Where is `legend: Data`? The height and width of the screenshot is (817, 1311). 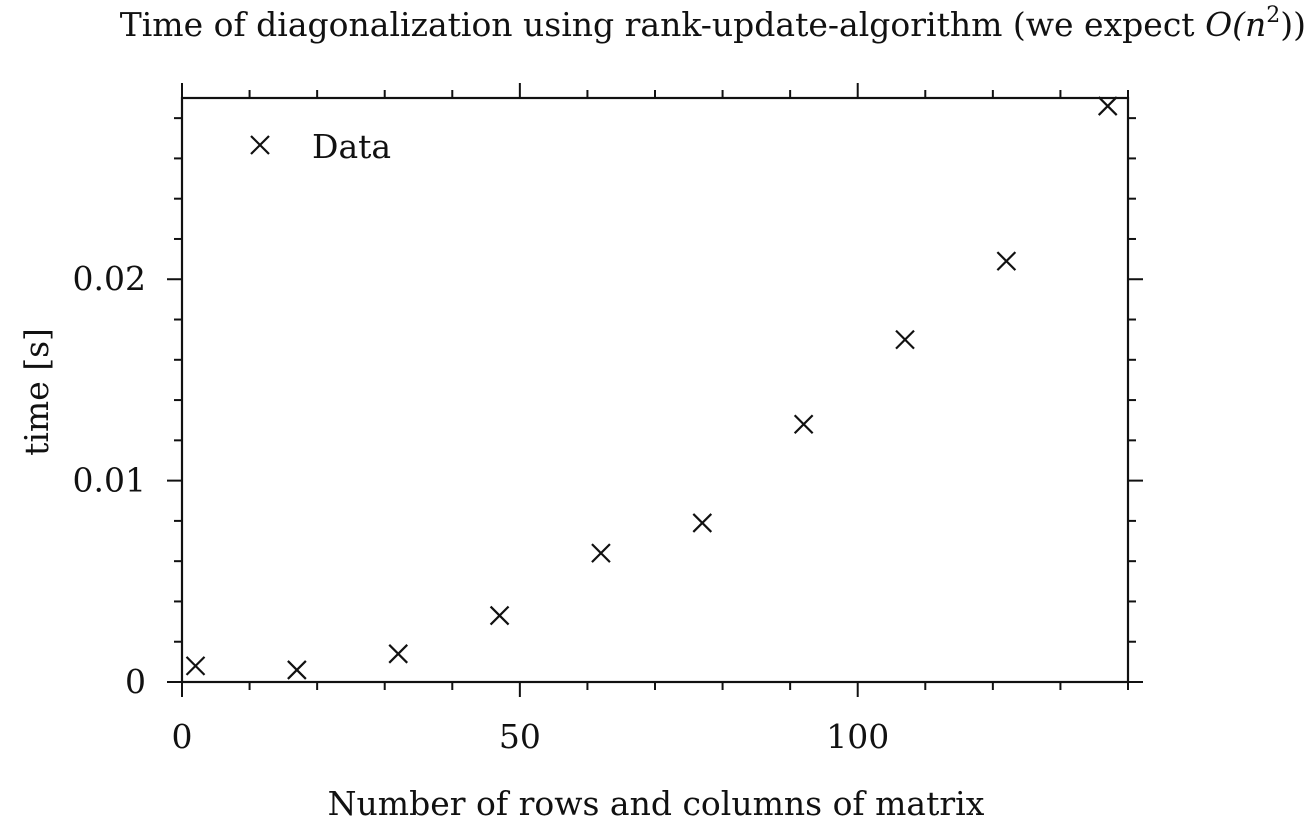
legend: Data is located at coordinates (320, 146).